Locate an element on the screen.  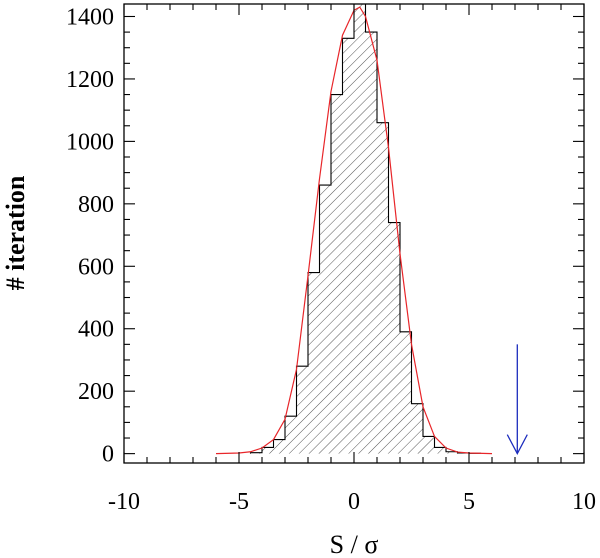
x-axis-label: S / σ is located at coordinates (354, 544).